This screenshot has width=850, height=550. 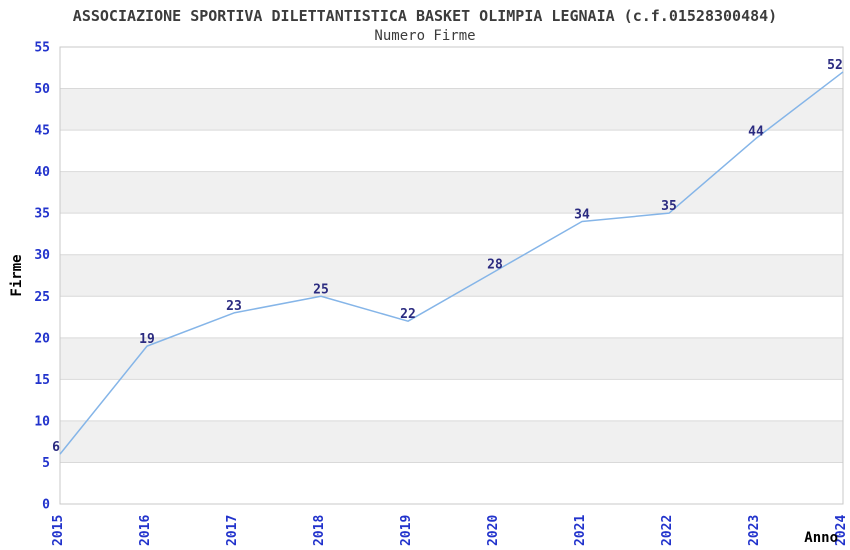 What do you see at coordinates (42, 297) in the screenshot?
I see `y-tick-label: 25` at bounding box center [42, 297].